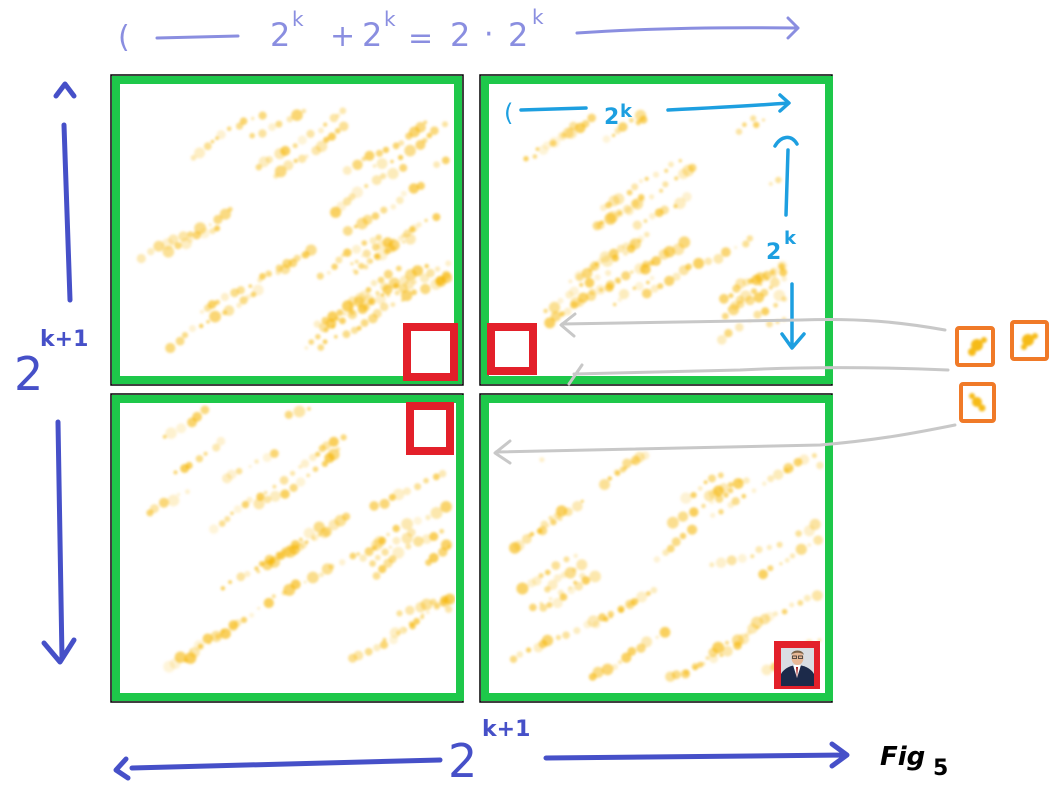 This screenshot has height=797, width=1059. What do you see at coordinates (508, 113) in the screenshot?
I see `quad-annotation-left-paren: (` at bounding box center [508, 113].